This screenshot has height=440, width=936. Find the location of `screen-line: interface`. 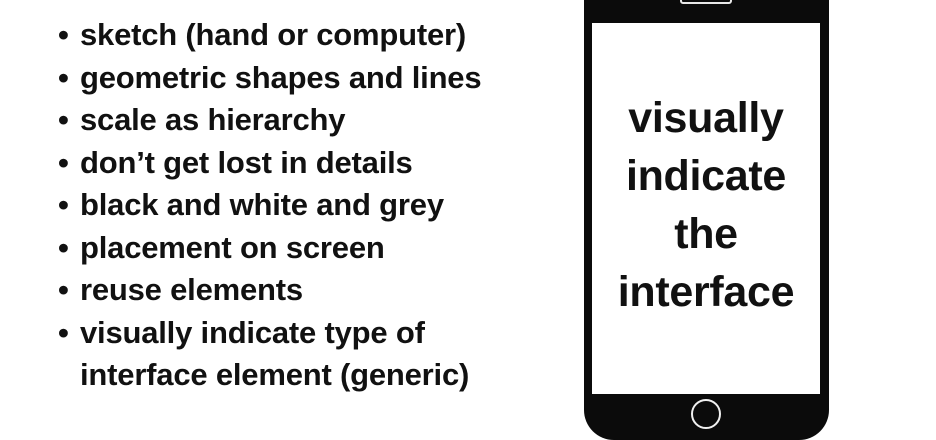

screen-line: interface is located at coordinates (706, 291).